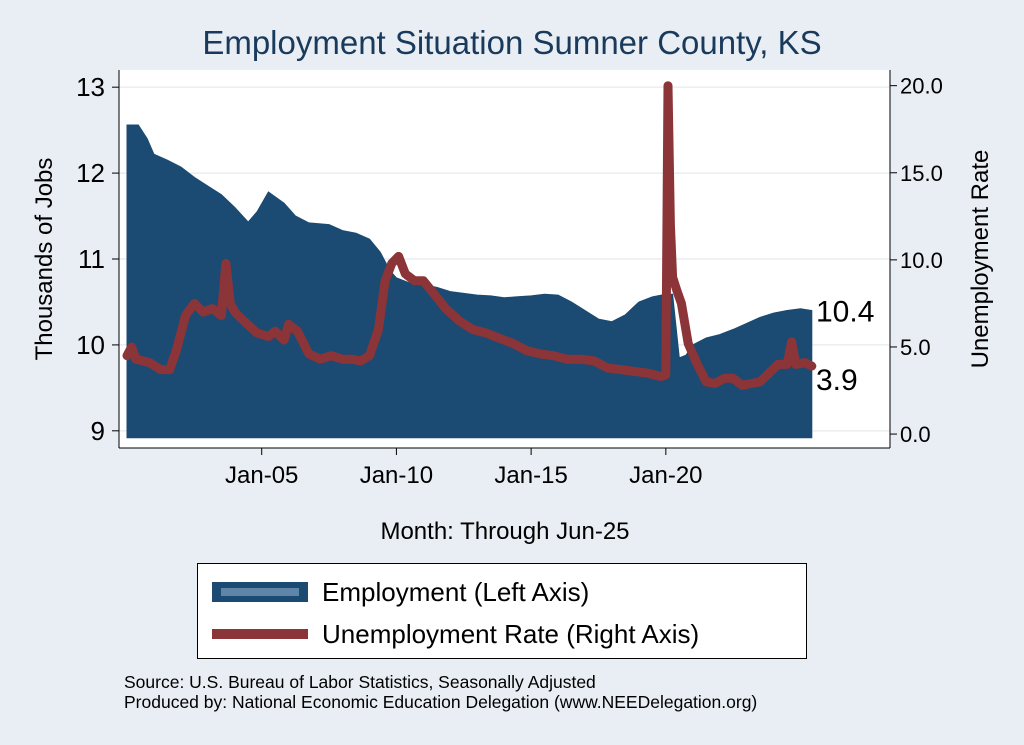  What do you see at coordinates (456, 591) in the screenshot?
I see `legend-label-employment: Employment (Left Axis)` at bounding box center [456, 591].